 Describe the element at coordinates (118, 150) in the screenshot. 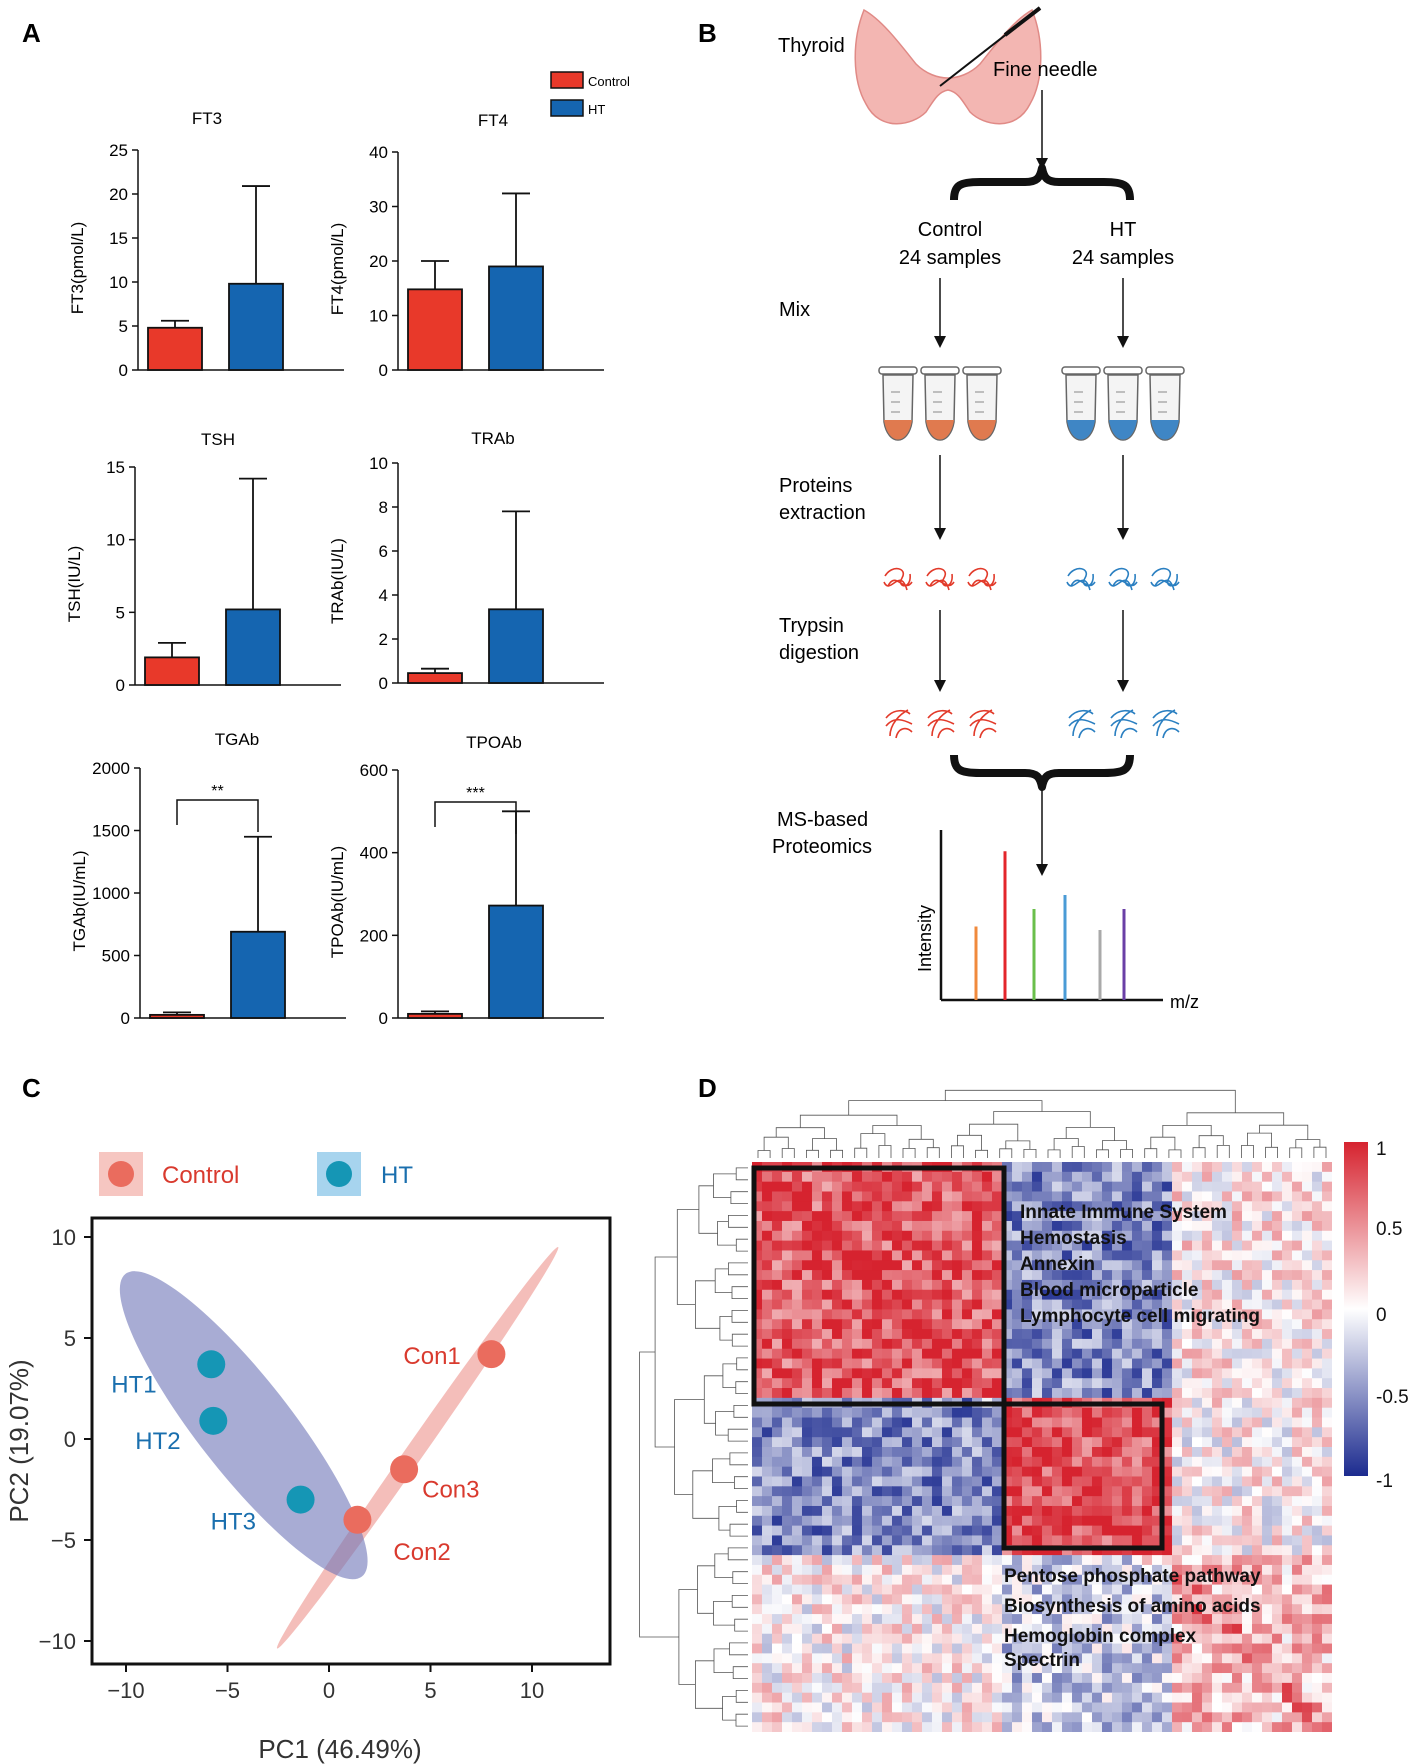

I see `y-tick-label: 25` at that location.